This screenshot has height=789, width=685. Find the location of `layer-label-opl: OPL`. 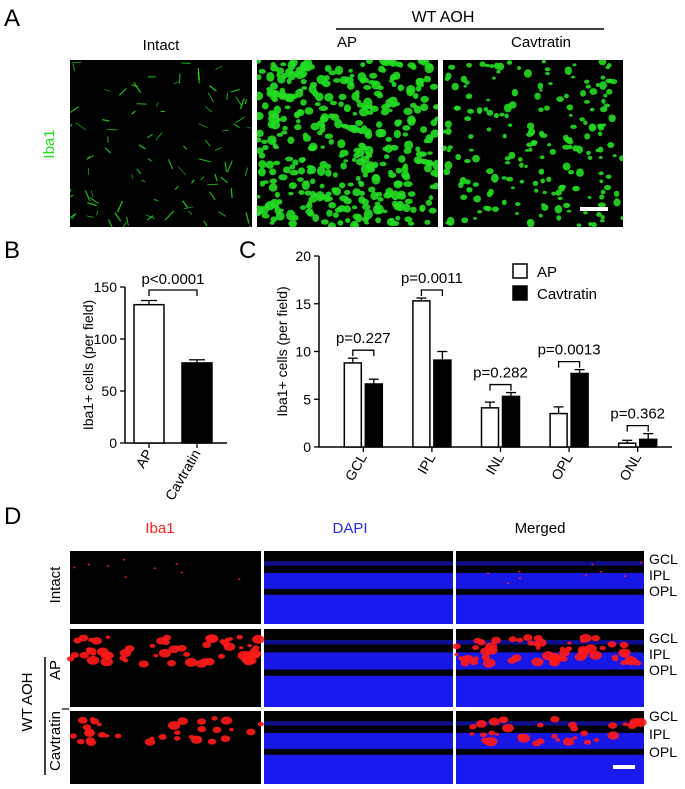

layer-label-opl: OPL is located at coordinates (663, 752).